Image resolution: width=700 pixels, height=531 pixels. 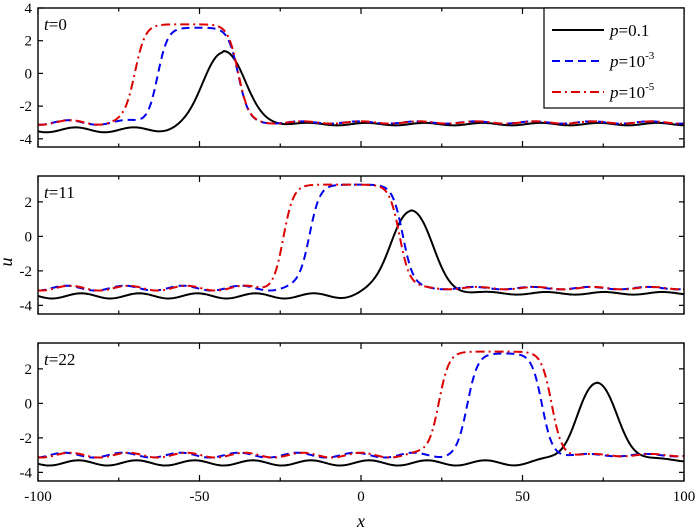 I want to click on legend-base: 0.1, so click(x=638, y=30).